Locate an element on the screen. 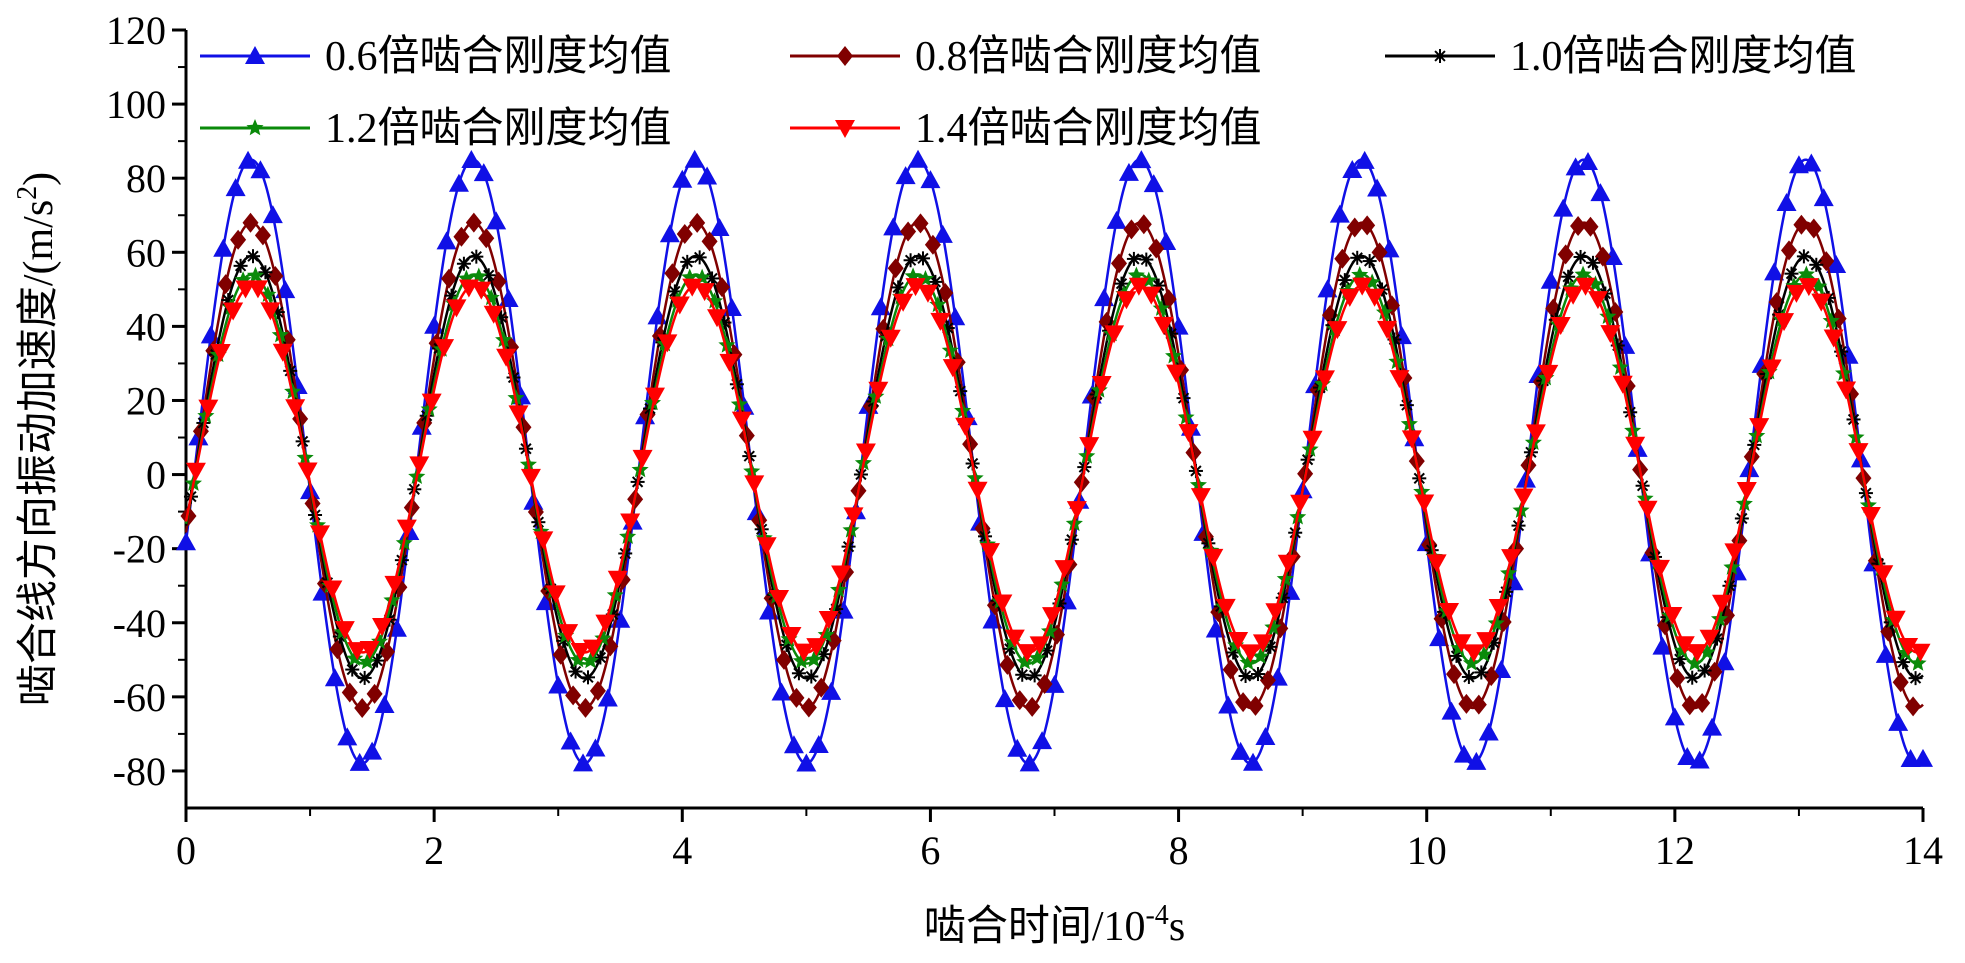 Image resolution: width=1965 pixels, height=963 pixels. y-tick-label: 120 is located at coordinates (136, 30).